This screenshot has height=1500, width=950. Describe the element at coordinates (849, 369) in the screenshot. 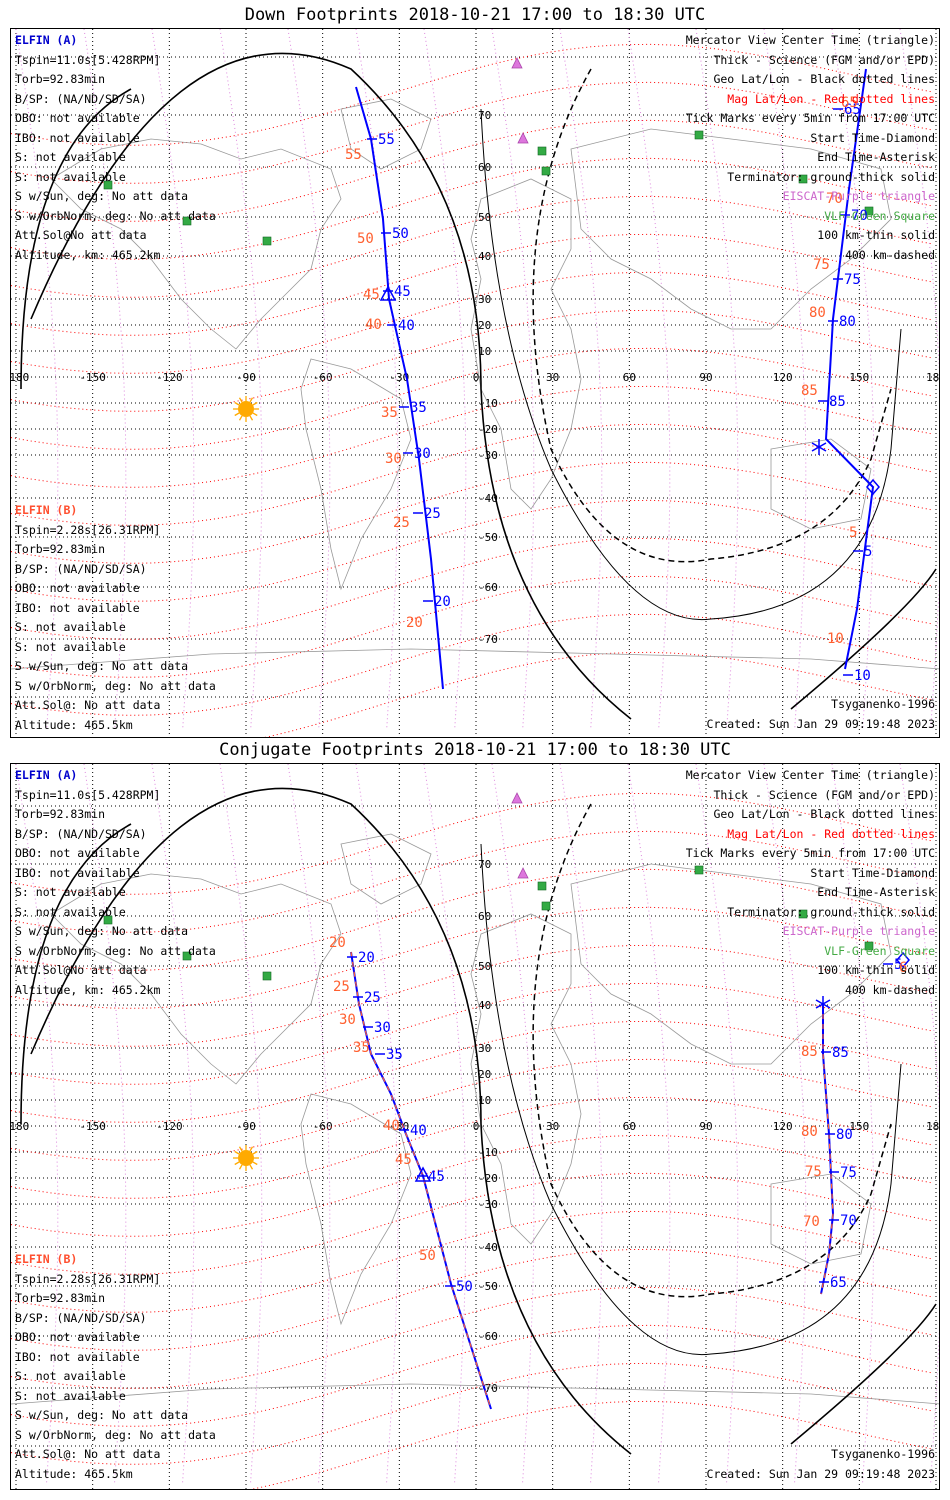

I see `elfin-b-track` at that location.